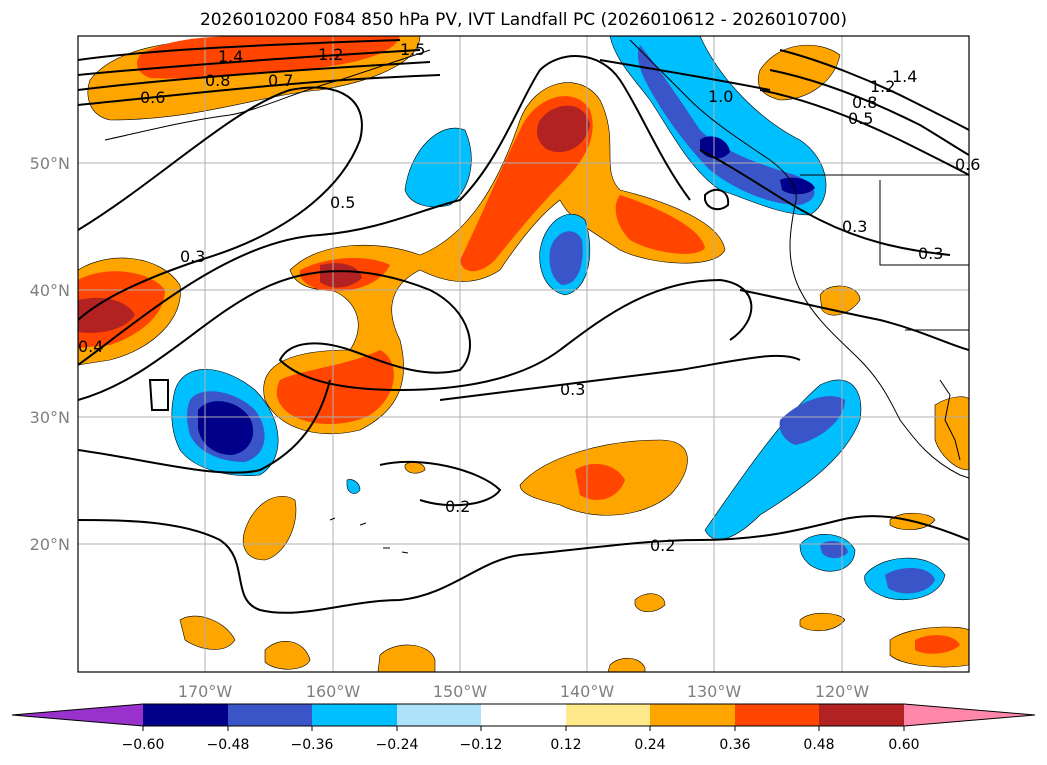 Image resolution: width=1047 pixels, height=765 pixels. Describe the element at coordinates (50, 163) in the screenshot. I see `lat-label: 50°N` at that location.